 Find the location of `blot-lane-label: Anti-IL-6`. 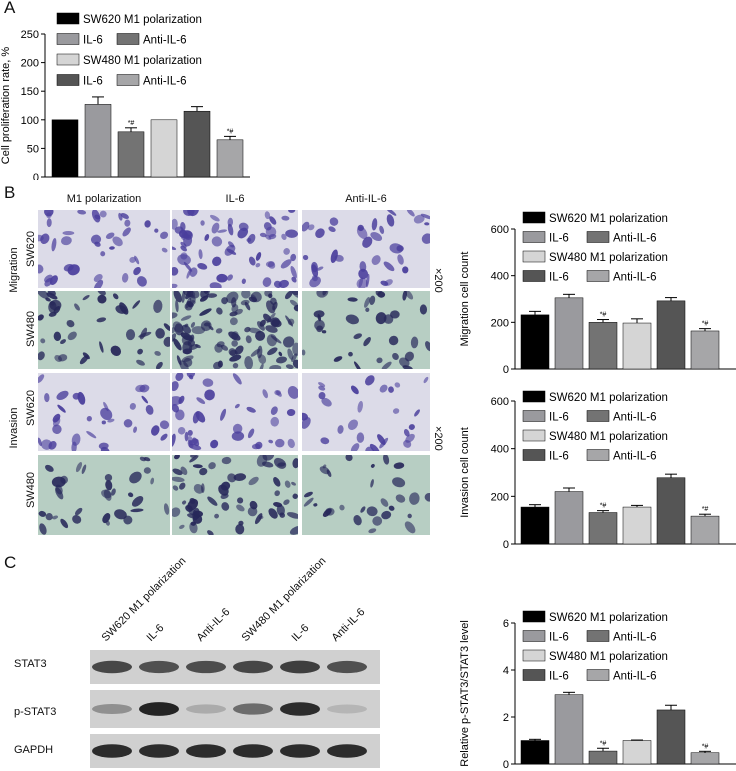

blot-lane-label: Anti-IL-6 is located at coordinates (348, 625).